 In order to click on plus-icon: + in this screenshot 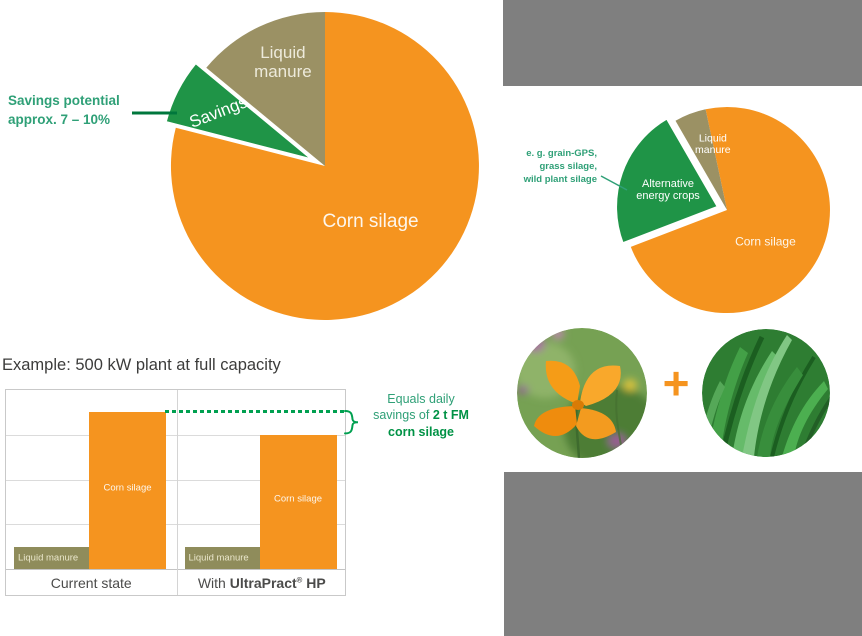, I will do `click(676, 383)`.